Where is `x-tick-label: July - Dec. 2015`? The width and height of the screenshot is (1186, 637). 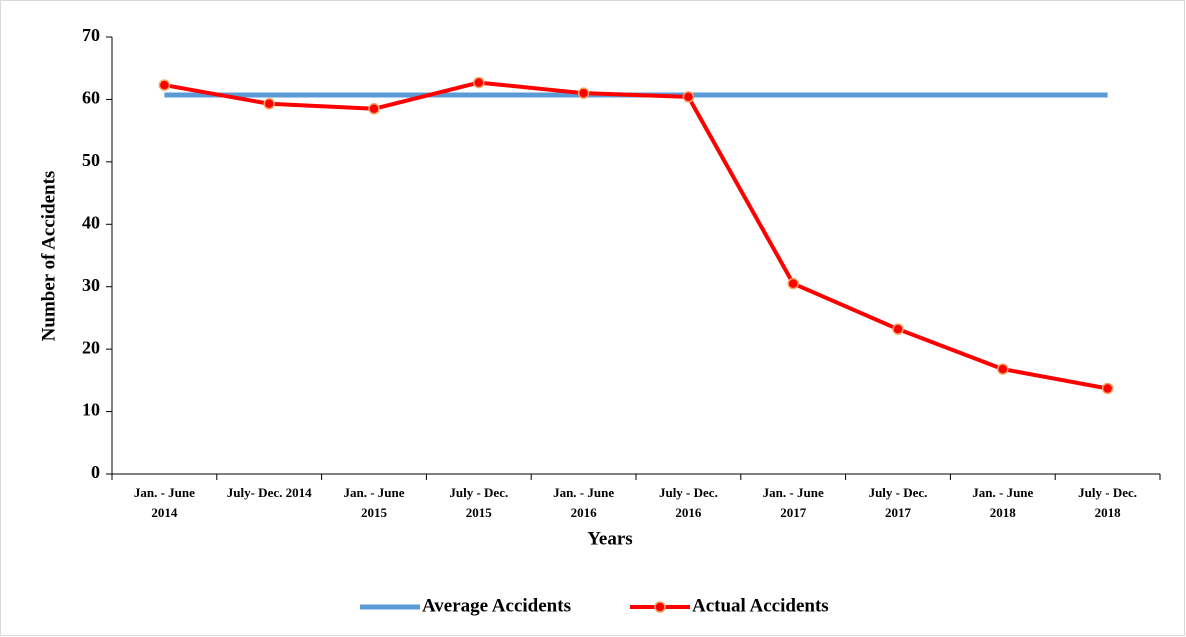 x-tick-label: July - Dec. 2015 is located at coordinates (478, 502).